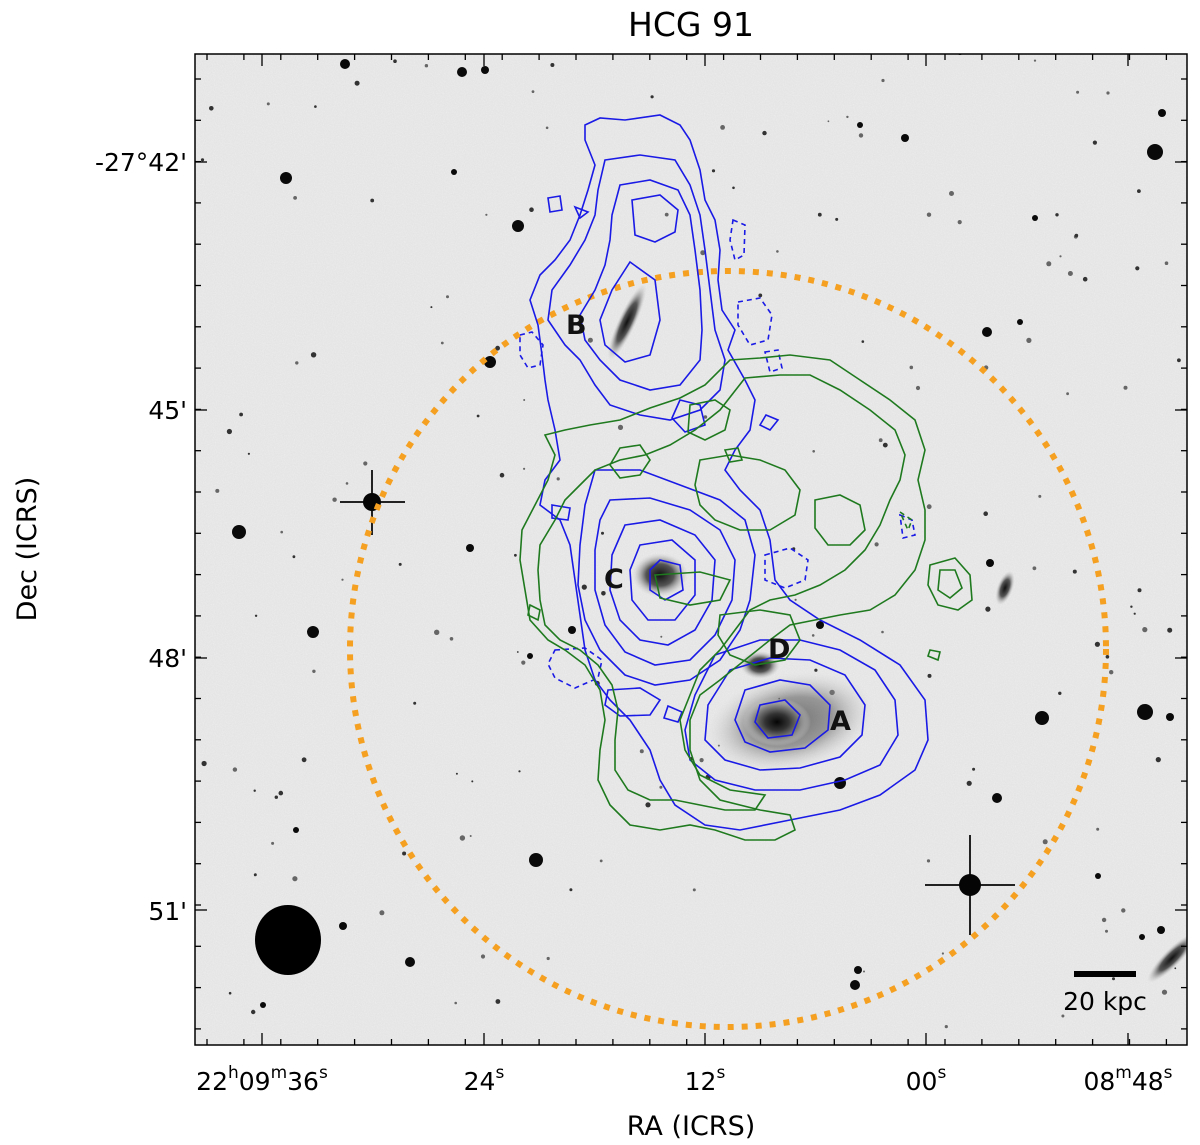  Describe the element at coordinates (691, 1126) in the screenshot. I see `x-axis-label: RA (ICRS)` at that location.